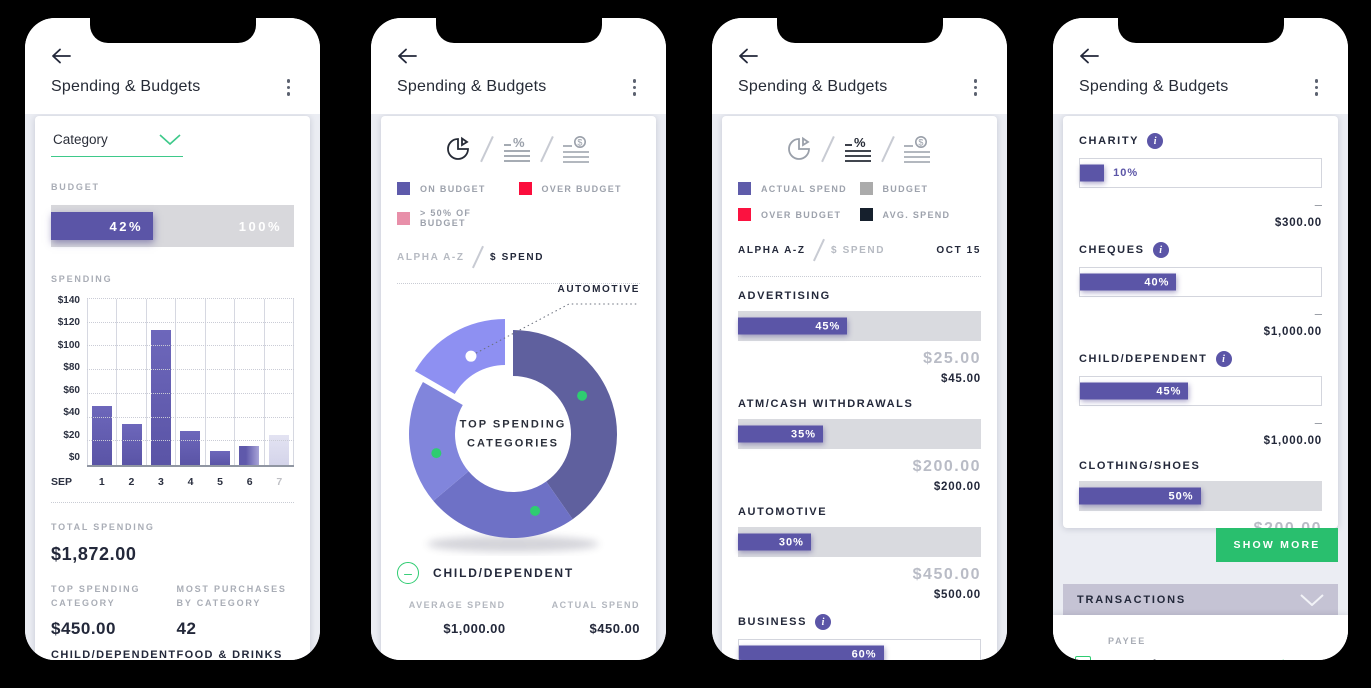 The height and width of the screenshot is (688, 1371). Describe the element at coordinates (471, 356) in the screenshot. I see `donut-callout-dot` at that location.